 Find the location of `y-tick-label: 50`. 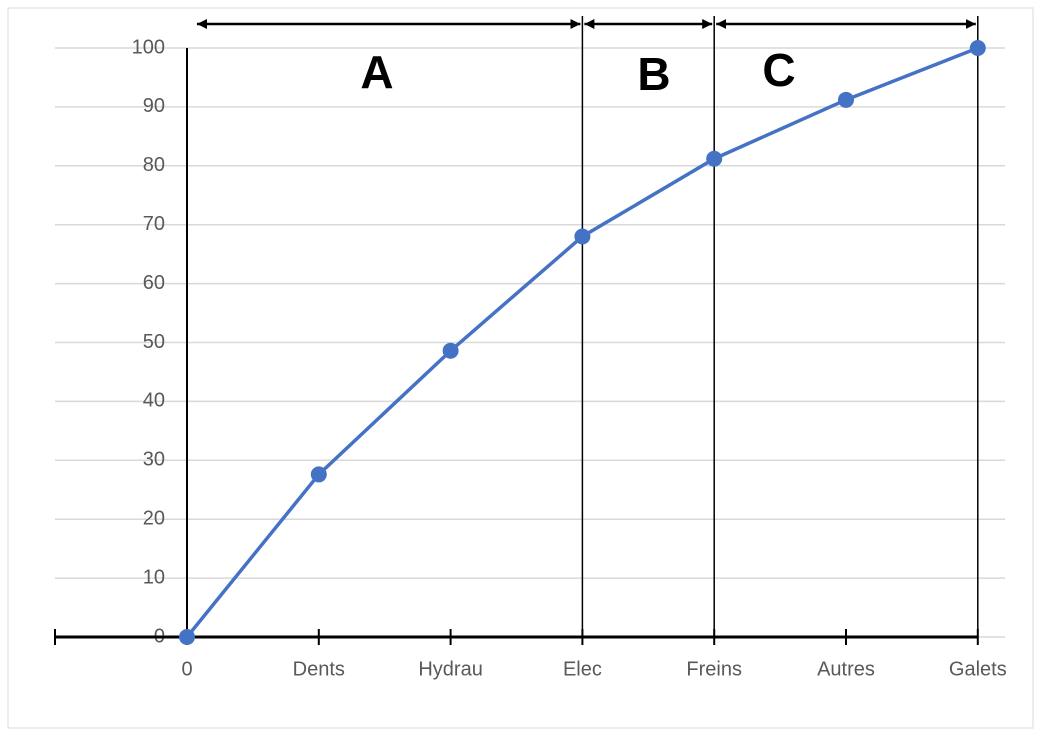

y-tick-label: 50 is located at coordinates (154, 342).